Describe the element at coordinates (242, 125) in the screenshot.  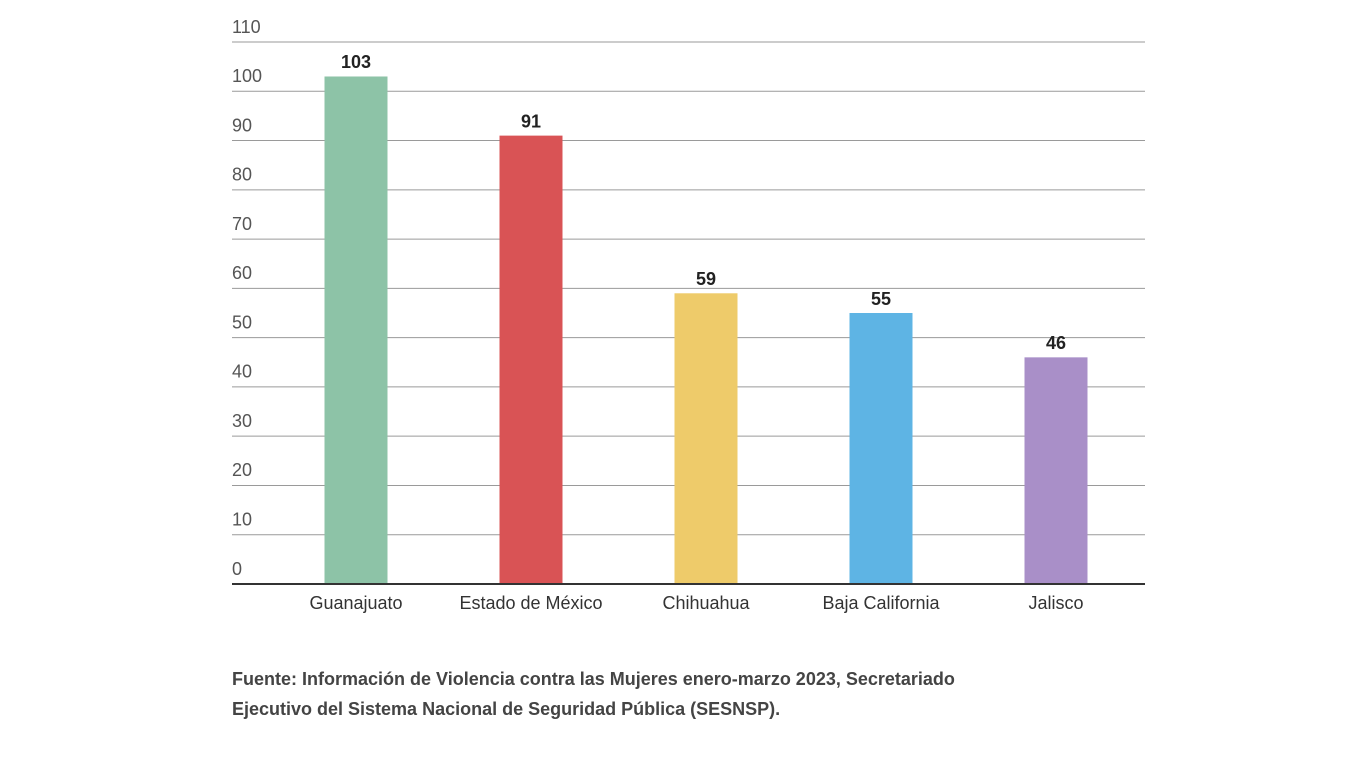
I see `y-tick-label: 90` at that location.